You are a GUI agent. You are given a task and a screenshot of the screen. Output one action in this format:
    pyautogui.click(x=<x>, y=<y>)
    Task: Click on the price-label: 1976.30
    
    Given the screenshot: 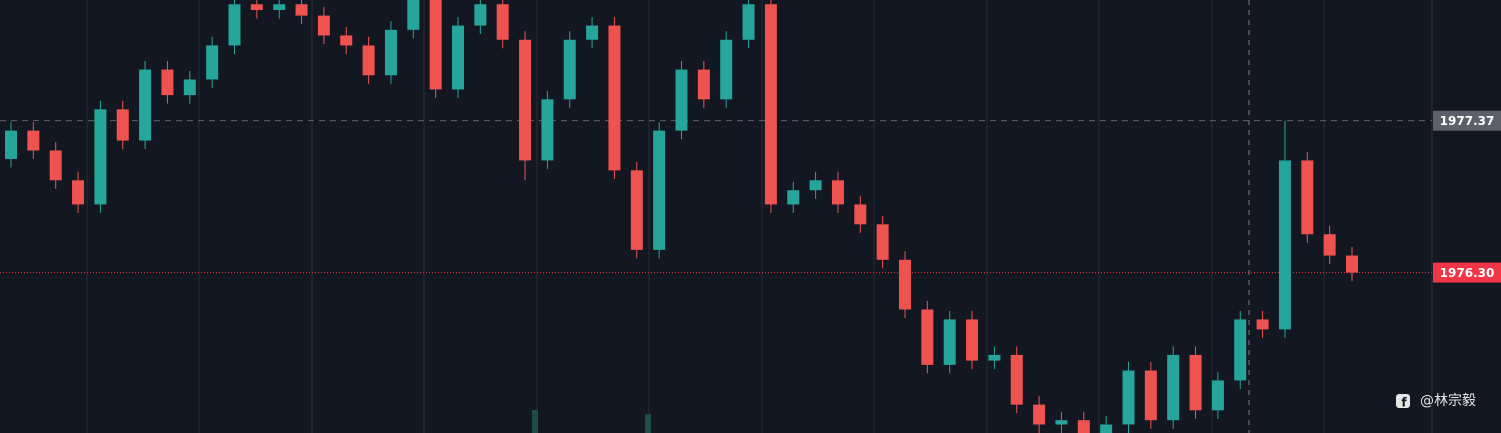 What is the action you would take?
    pyautogui.click(x=1467, y=273)
    